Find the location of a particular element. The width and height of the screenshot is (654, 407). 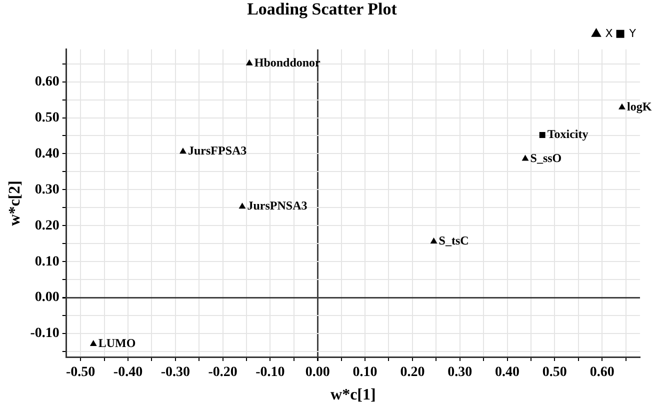

y-axis-title: w*c[2] is located at coordinates (15, 203).